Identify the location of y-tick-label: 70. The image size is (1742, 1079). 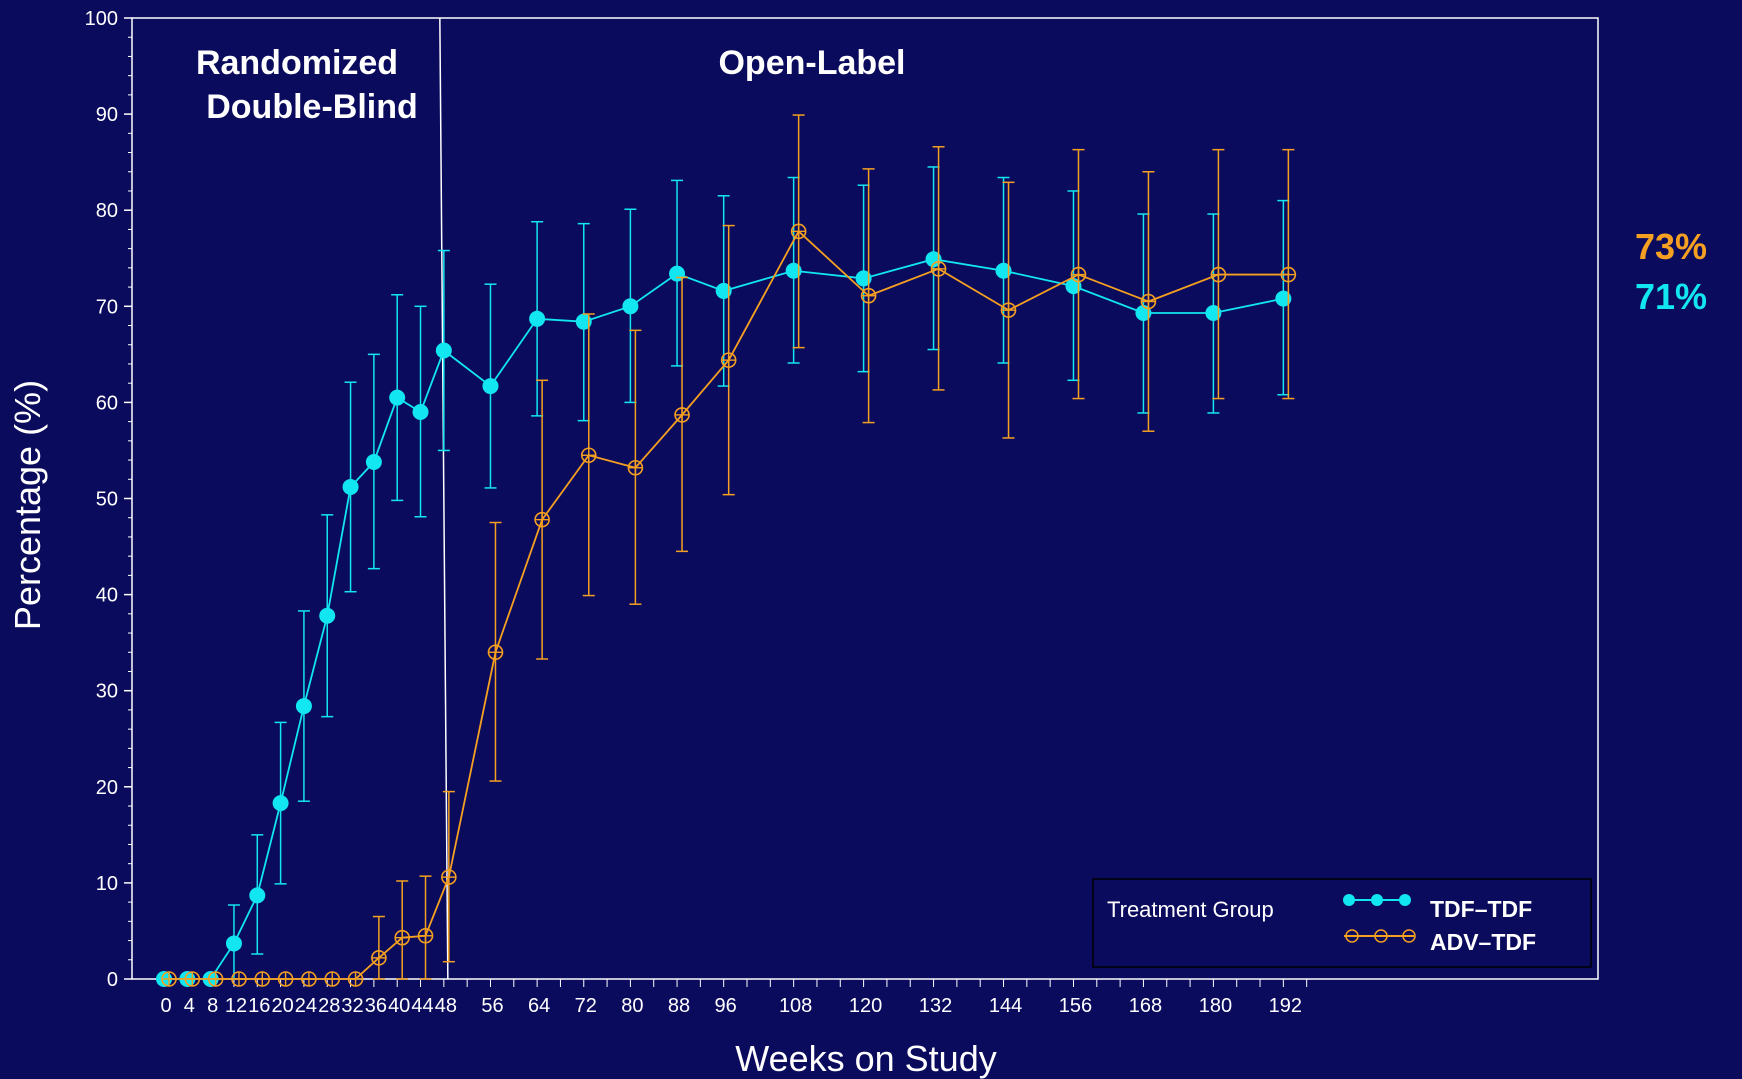
(107, 307).